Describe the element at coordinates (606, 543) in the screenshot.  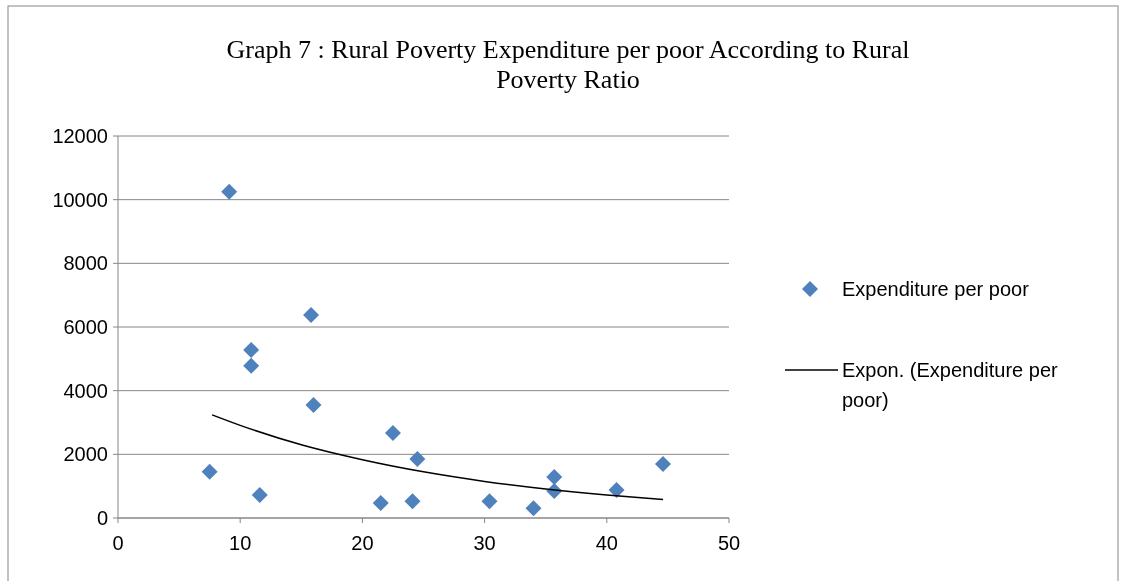
I see `x-tick-label: 40` at that location.